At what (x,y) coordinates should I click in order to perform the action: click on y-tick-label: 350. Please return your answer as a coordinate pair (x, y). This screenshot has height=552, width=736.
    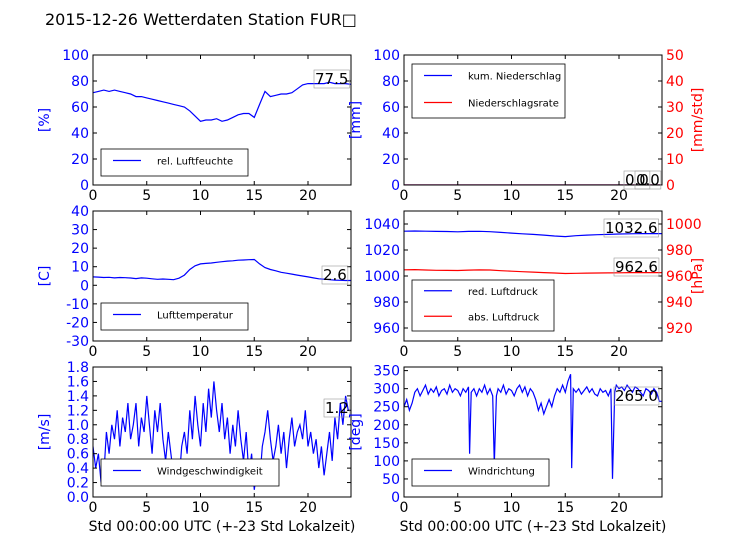
    Looking at the image, I should click on (386, 372).